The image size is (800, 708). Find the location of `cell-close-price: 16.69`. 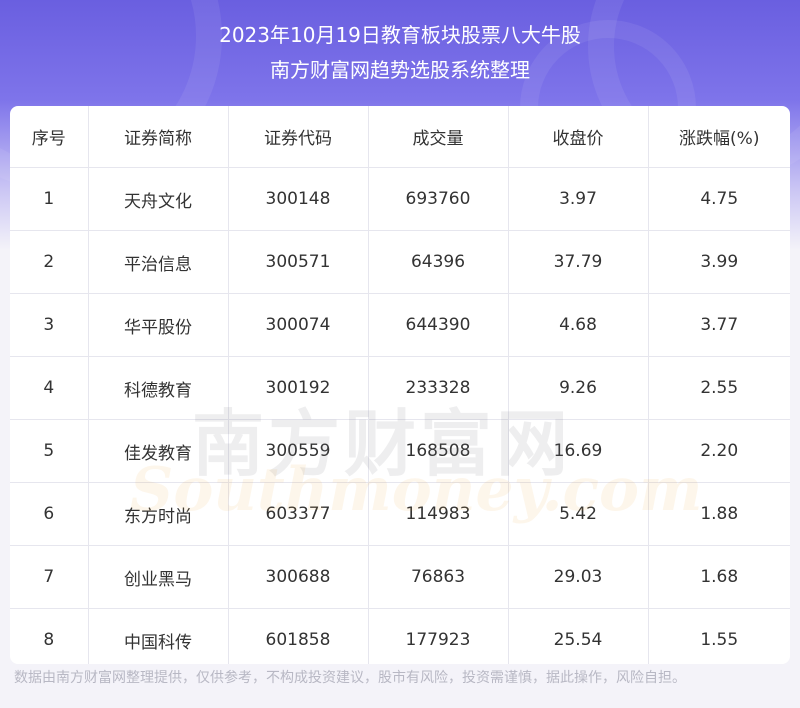

cell-close-price: 16.69 is located at coordinates (578, 451).